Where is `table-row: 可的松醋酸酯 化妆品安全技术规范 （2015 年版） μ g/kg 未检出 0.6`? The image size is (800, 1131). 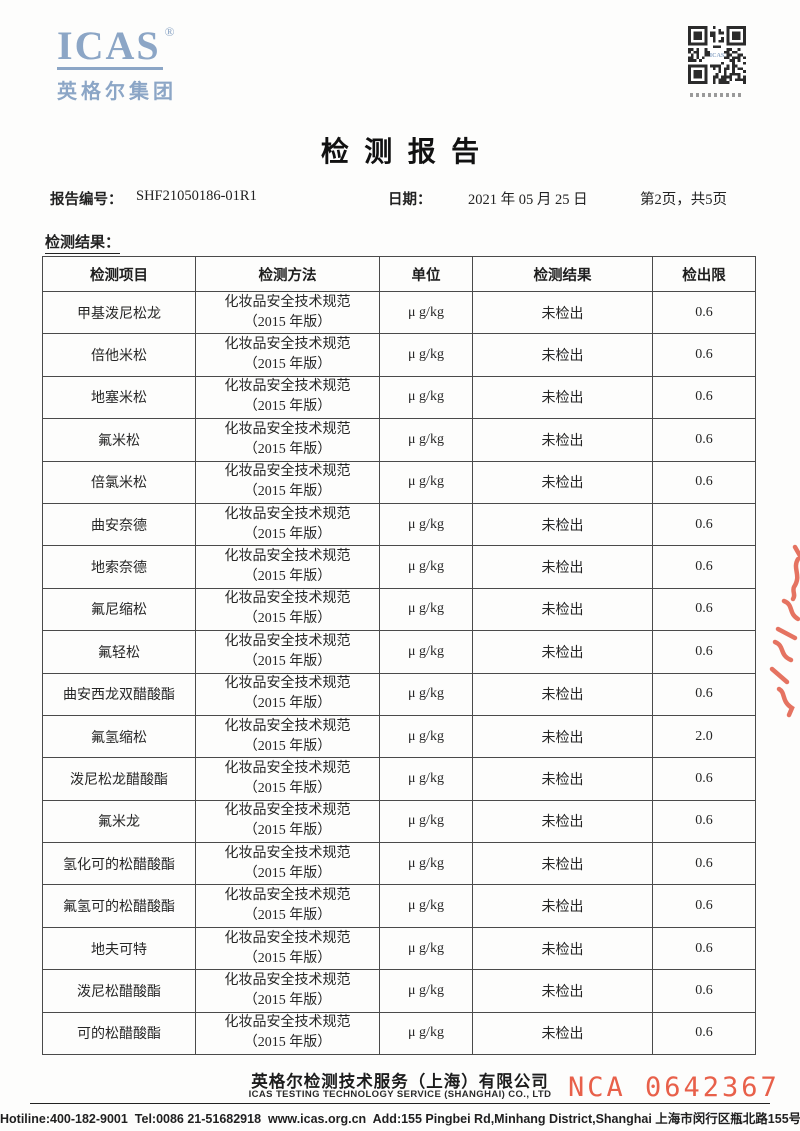
table-row: 可的松醋酸酯 化妆品安全技术规范 （2015 年版） μ g/kg 未检出 0.6 is located at coordinates (399, 1033).